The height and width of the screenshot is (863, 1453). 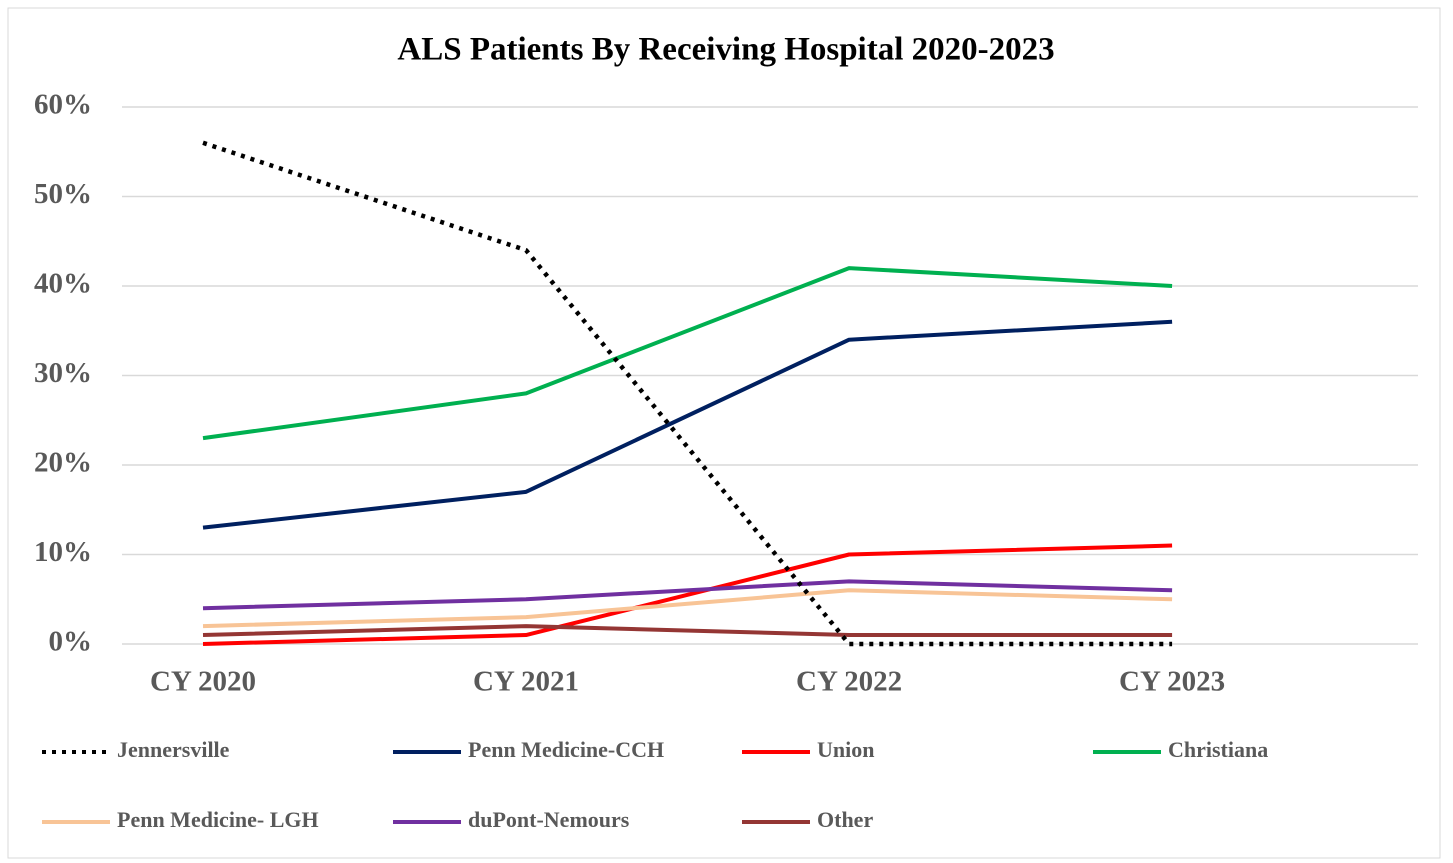 What do you see at coordinates (845, 749) in the screenshot?
I see `legend-label: Union` at bounding box center [845, 749].